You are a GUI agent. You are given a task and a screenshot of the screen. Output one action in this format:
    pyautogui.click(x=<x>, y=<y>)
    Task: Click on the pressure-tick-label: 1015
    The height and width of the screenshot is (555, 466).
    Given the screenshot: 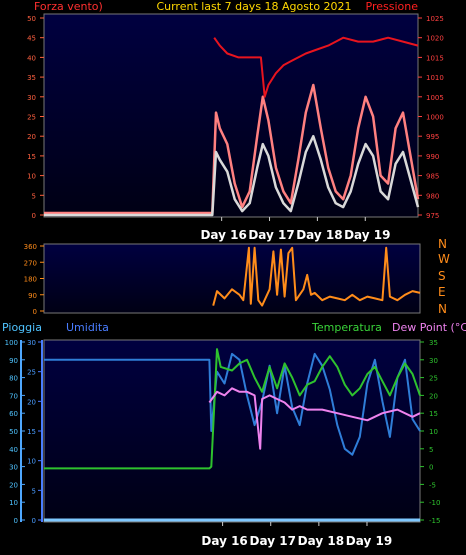 What is the action you would take?
    pyautogui.click(x=435, y=58)
    